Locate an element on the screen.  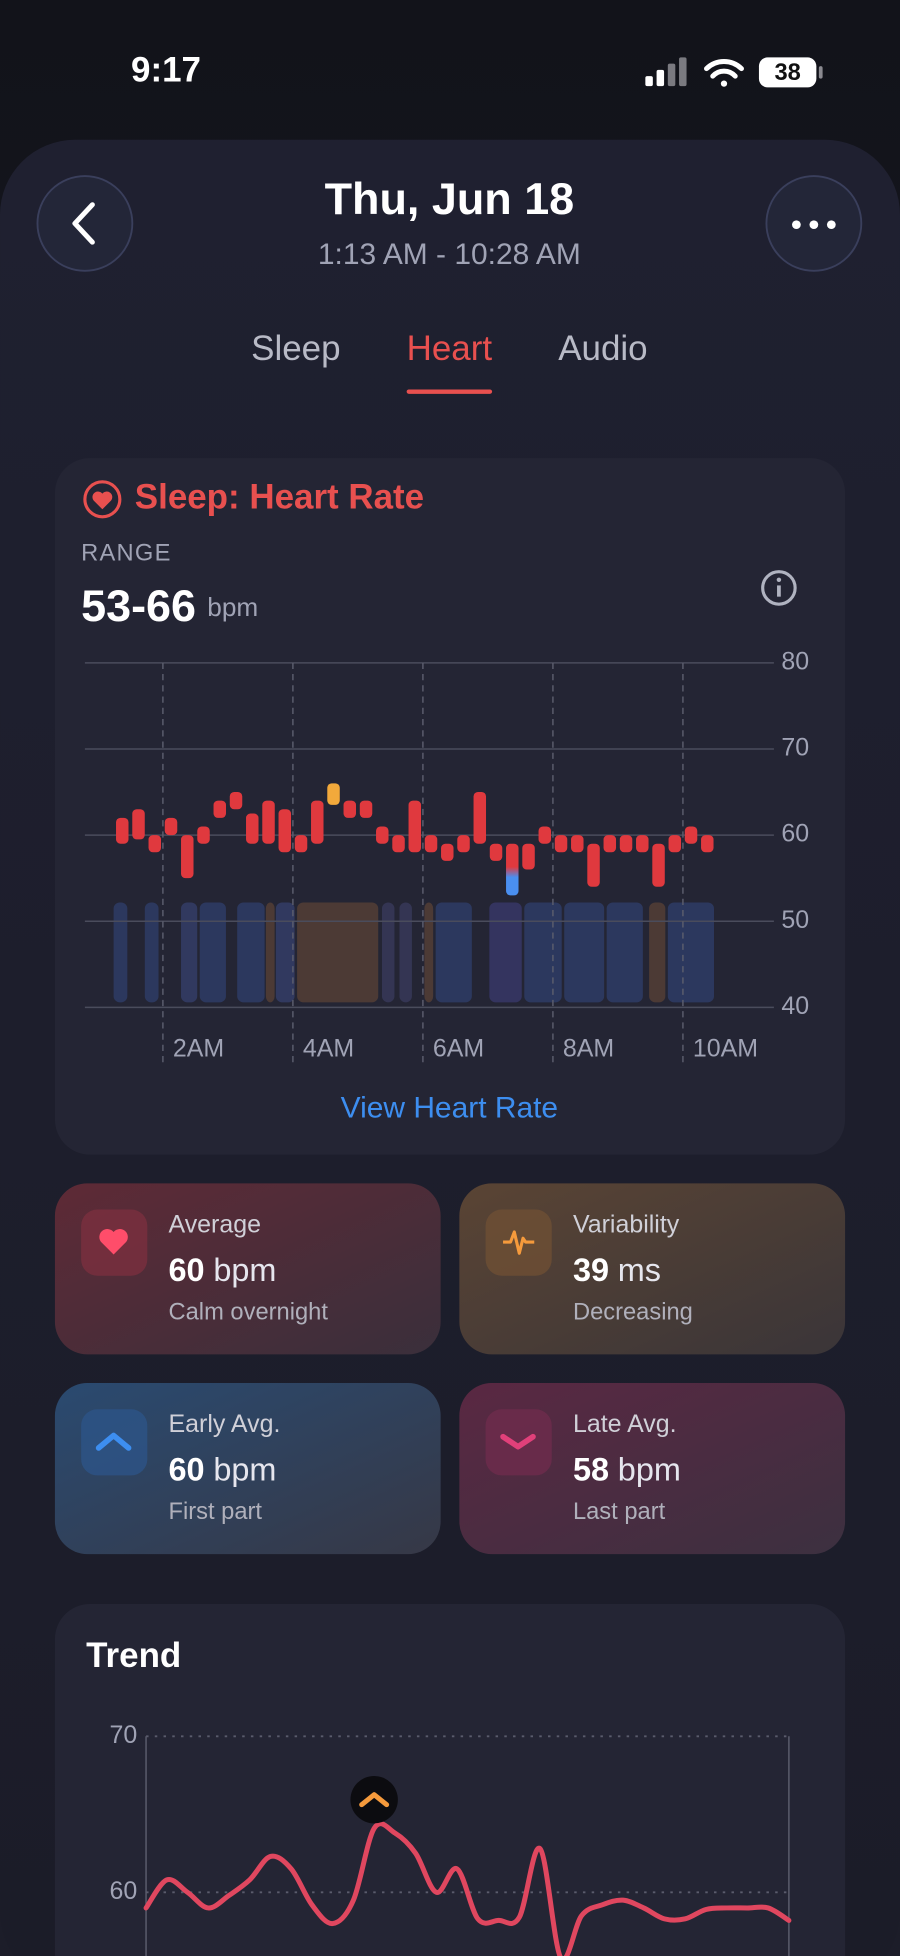
tabs: Sleep Heart Audio is located at coordinates (449, 361).